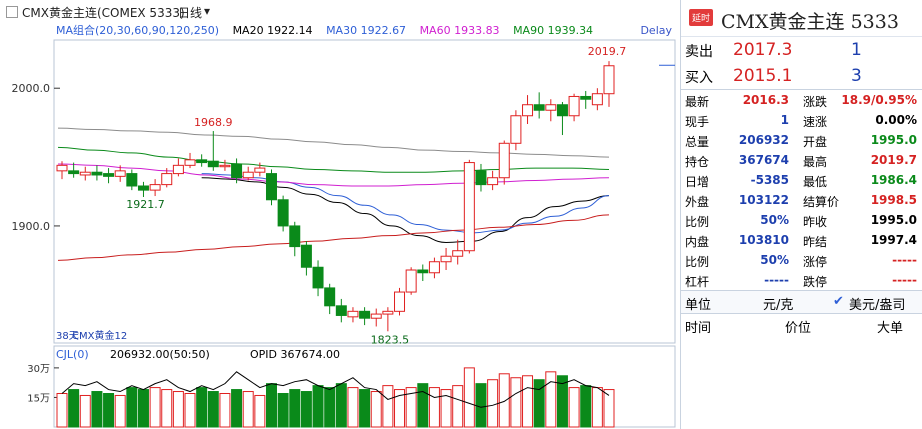 The height and width of the screenshot is (429, 922). What do you see at coordinates (856, 76) in the screenshot?
I see `buy-volume: 3` at bounding box center [856, 76].